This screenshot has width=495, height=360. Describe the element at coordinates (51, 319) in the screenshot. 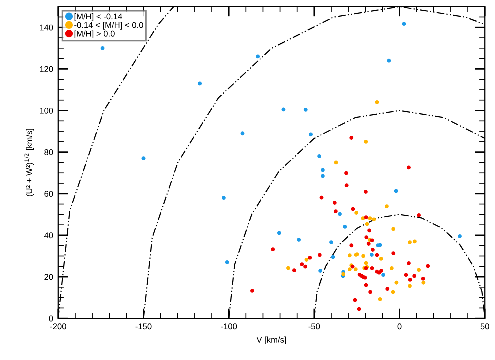

I see `y-tick-label: 0` at that location.